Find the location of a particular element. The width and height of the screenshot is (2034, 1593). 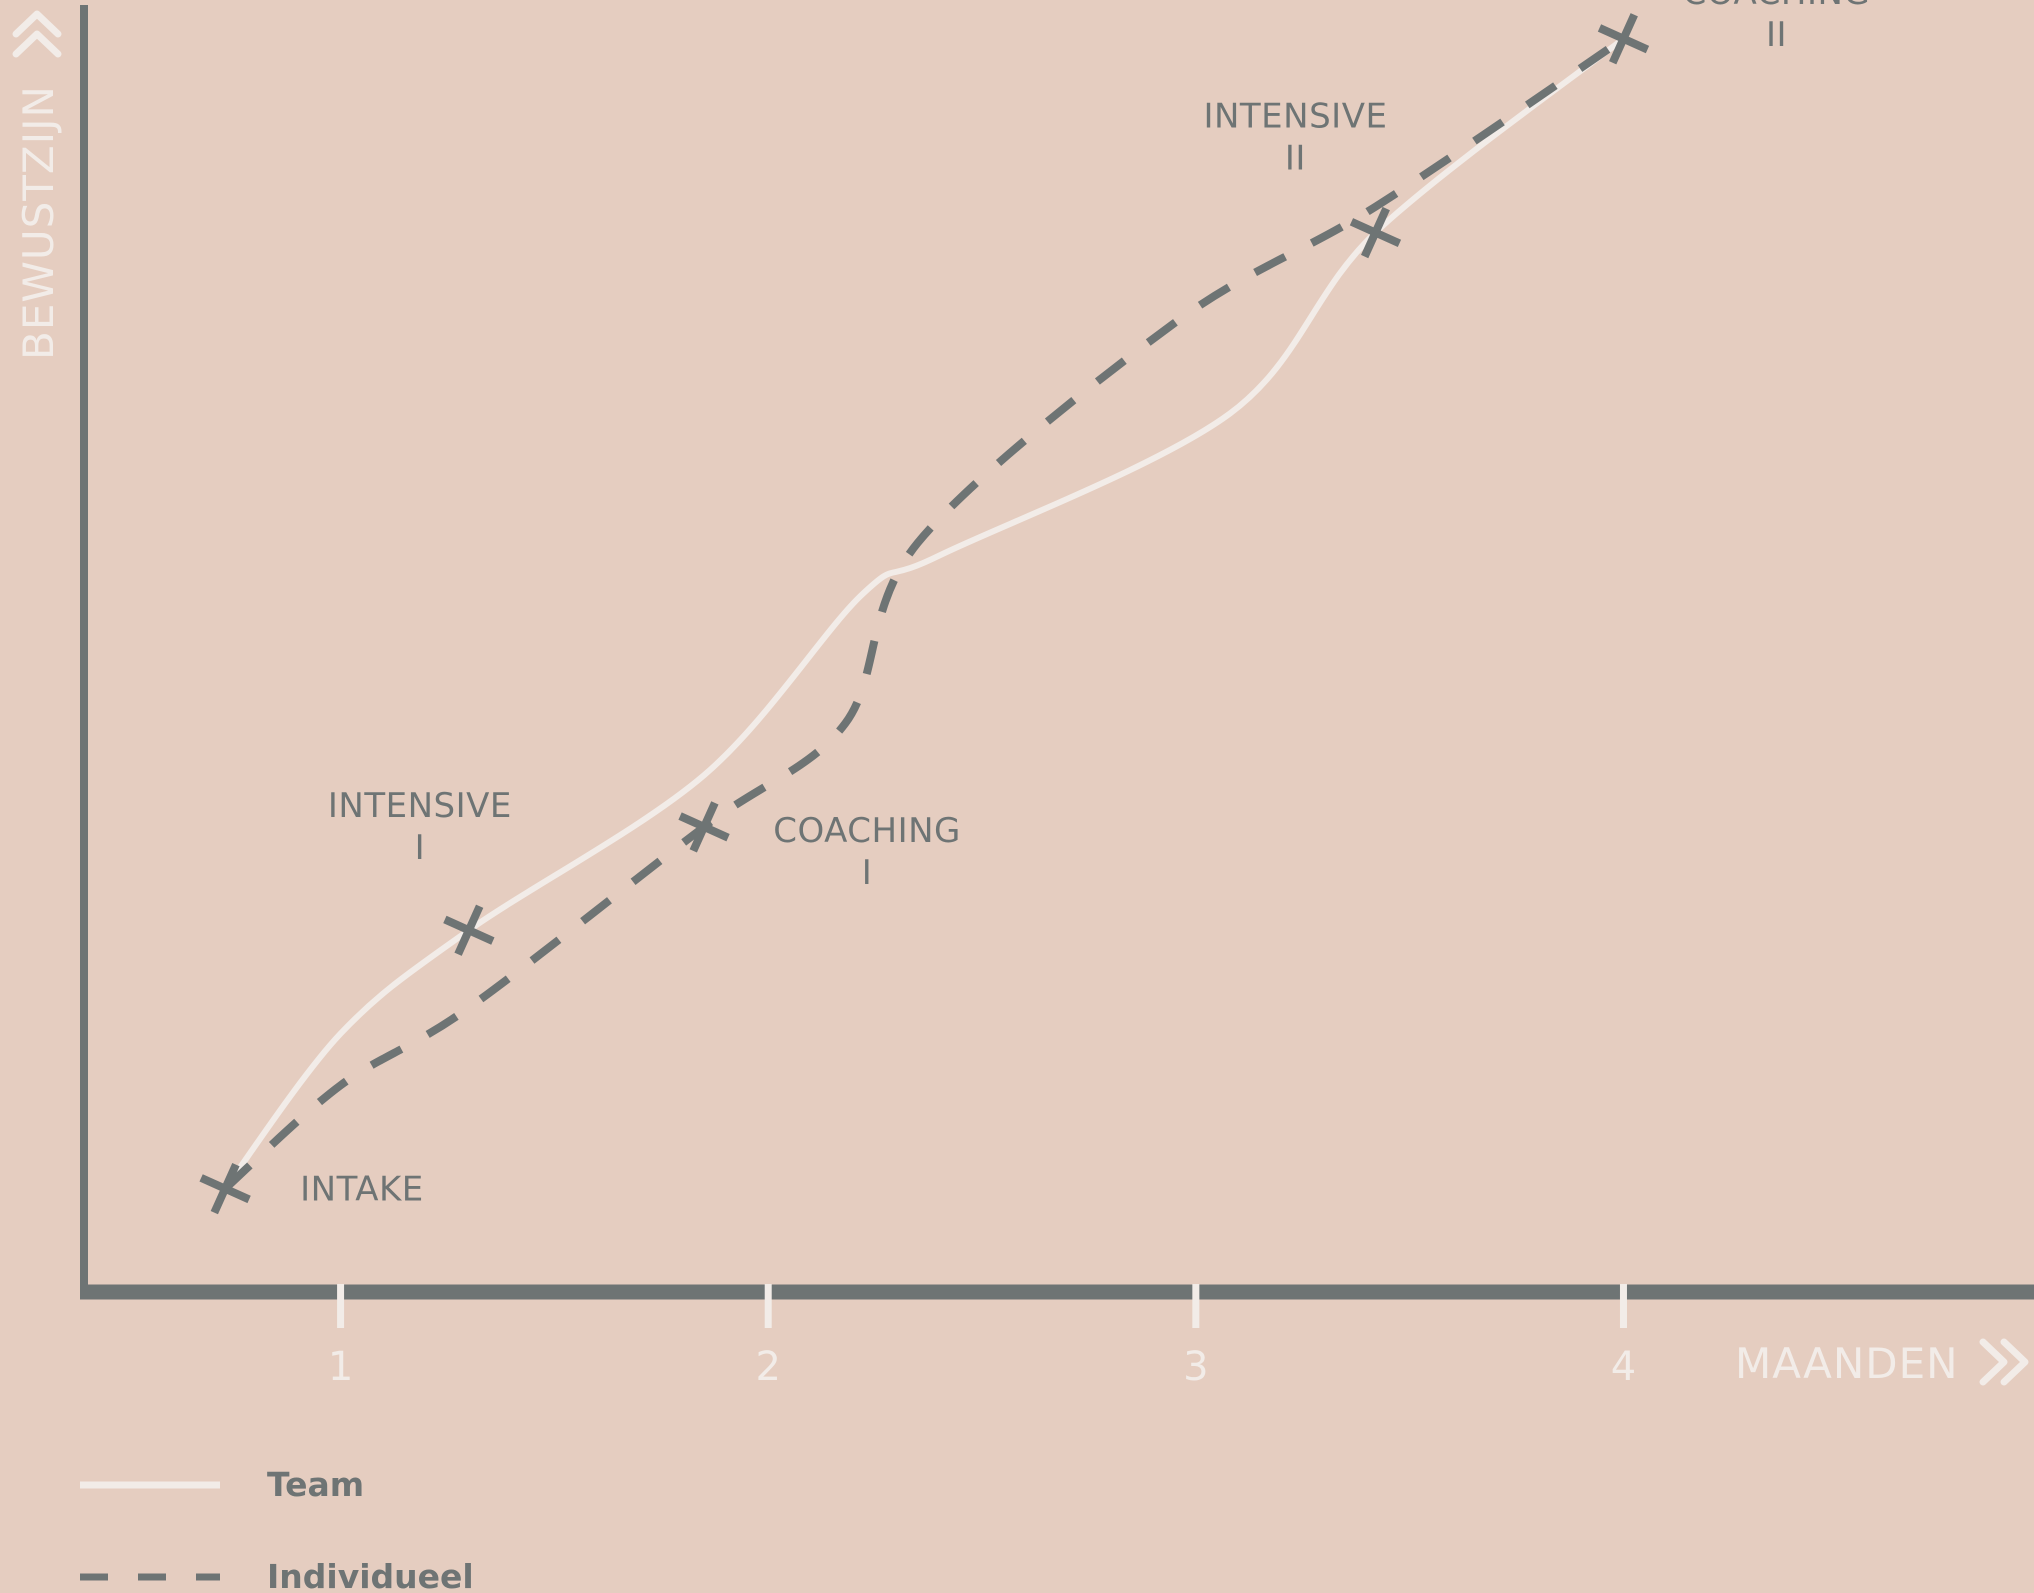

double-chevron-up-icon is located at coordinates (37, 34).